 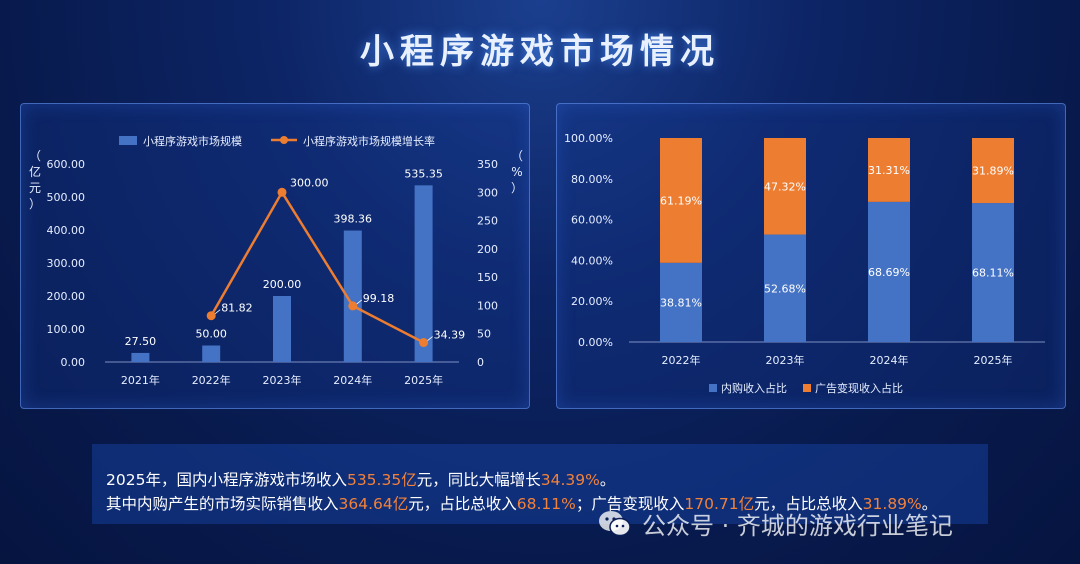 I want to click on y-left-tick-label: 600.00, so click(x=66, y=164).